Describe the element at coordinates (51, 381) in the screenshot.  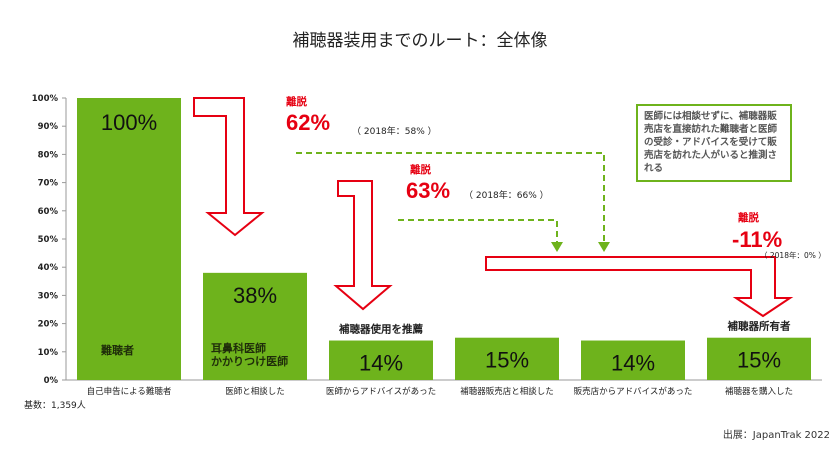
I see `y-tick-label: 0%` at that location.